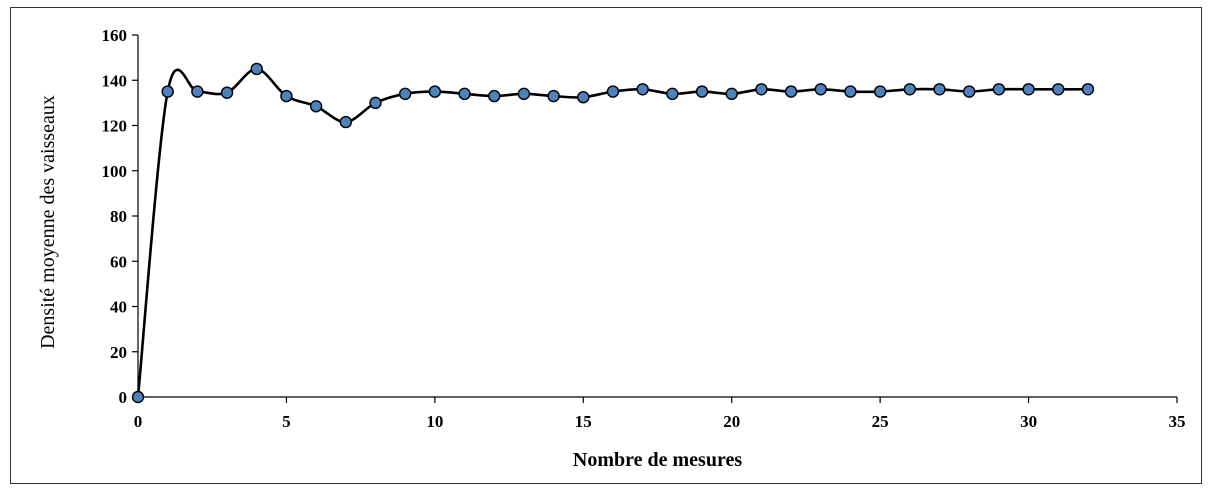  I want to click on x-tick-label: 25, so click(880, 421).